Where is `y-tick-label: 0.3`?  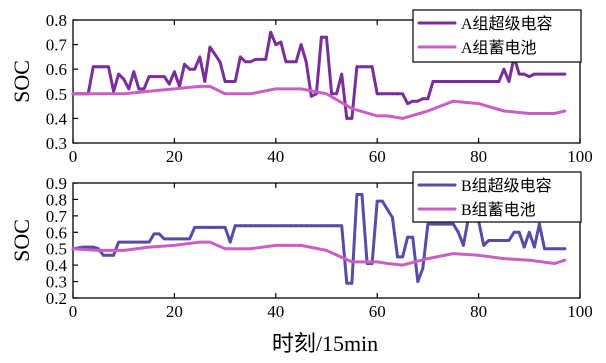
y-tick-label: 0.3 is located at coordinates (56, 282).